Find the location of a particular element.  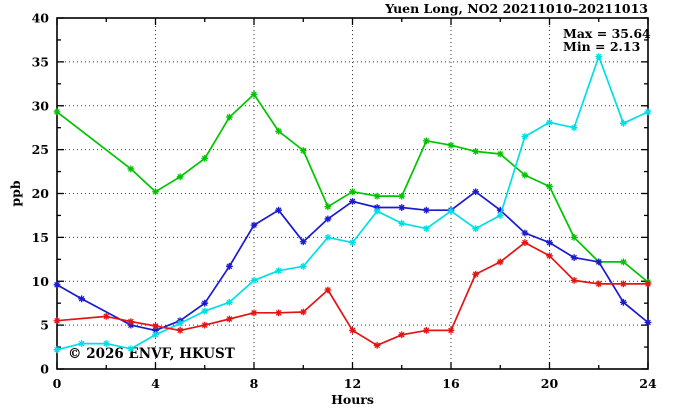

x-tick-label: 20 is located at coordinates (550, 383).